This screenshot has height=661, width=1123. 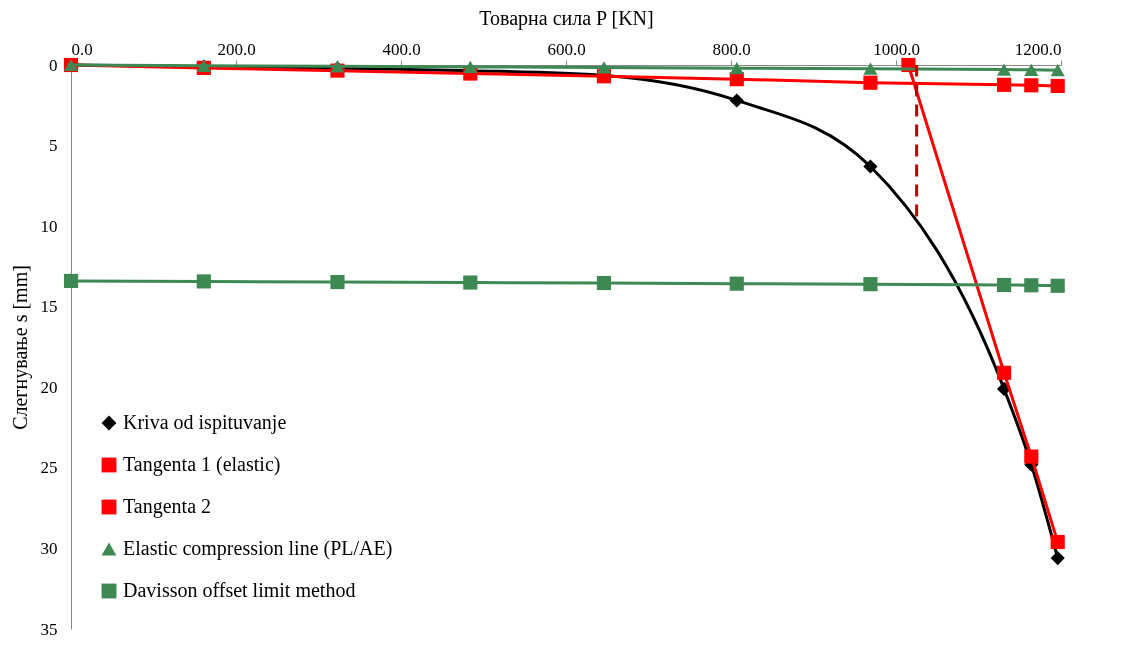 I want to click on y-tick-label: 30, so click(x=49, y=548).